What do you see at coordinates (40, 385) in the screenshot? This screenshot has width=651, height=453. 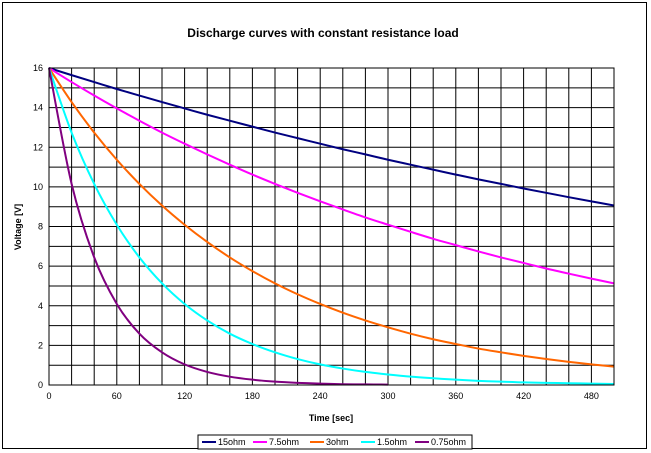 I see `y-tick-label: 0` at bounding box center [40, 385].